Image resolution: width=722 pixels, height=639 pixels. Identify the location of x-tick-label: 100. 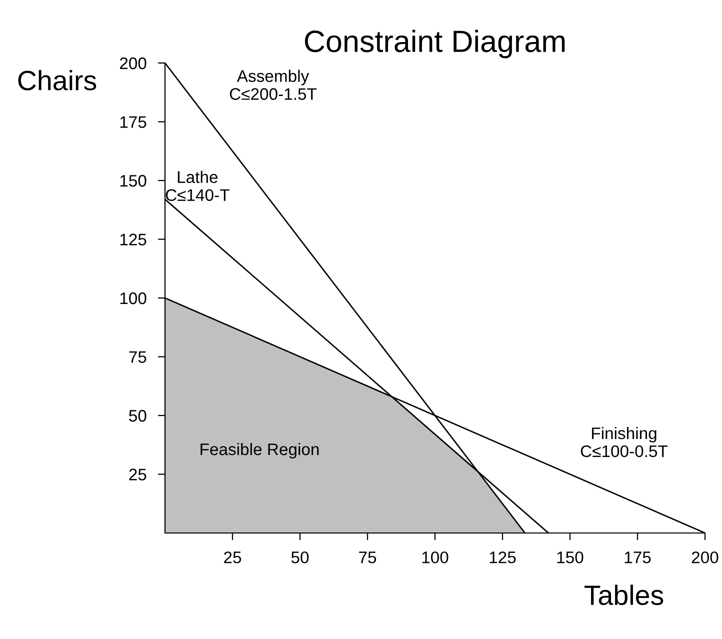
(435, 557).